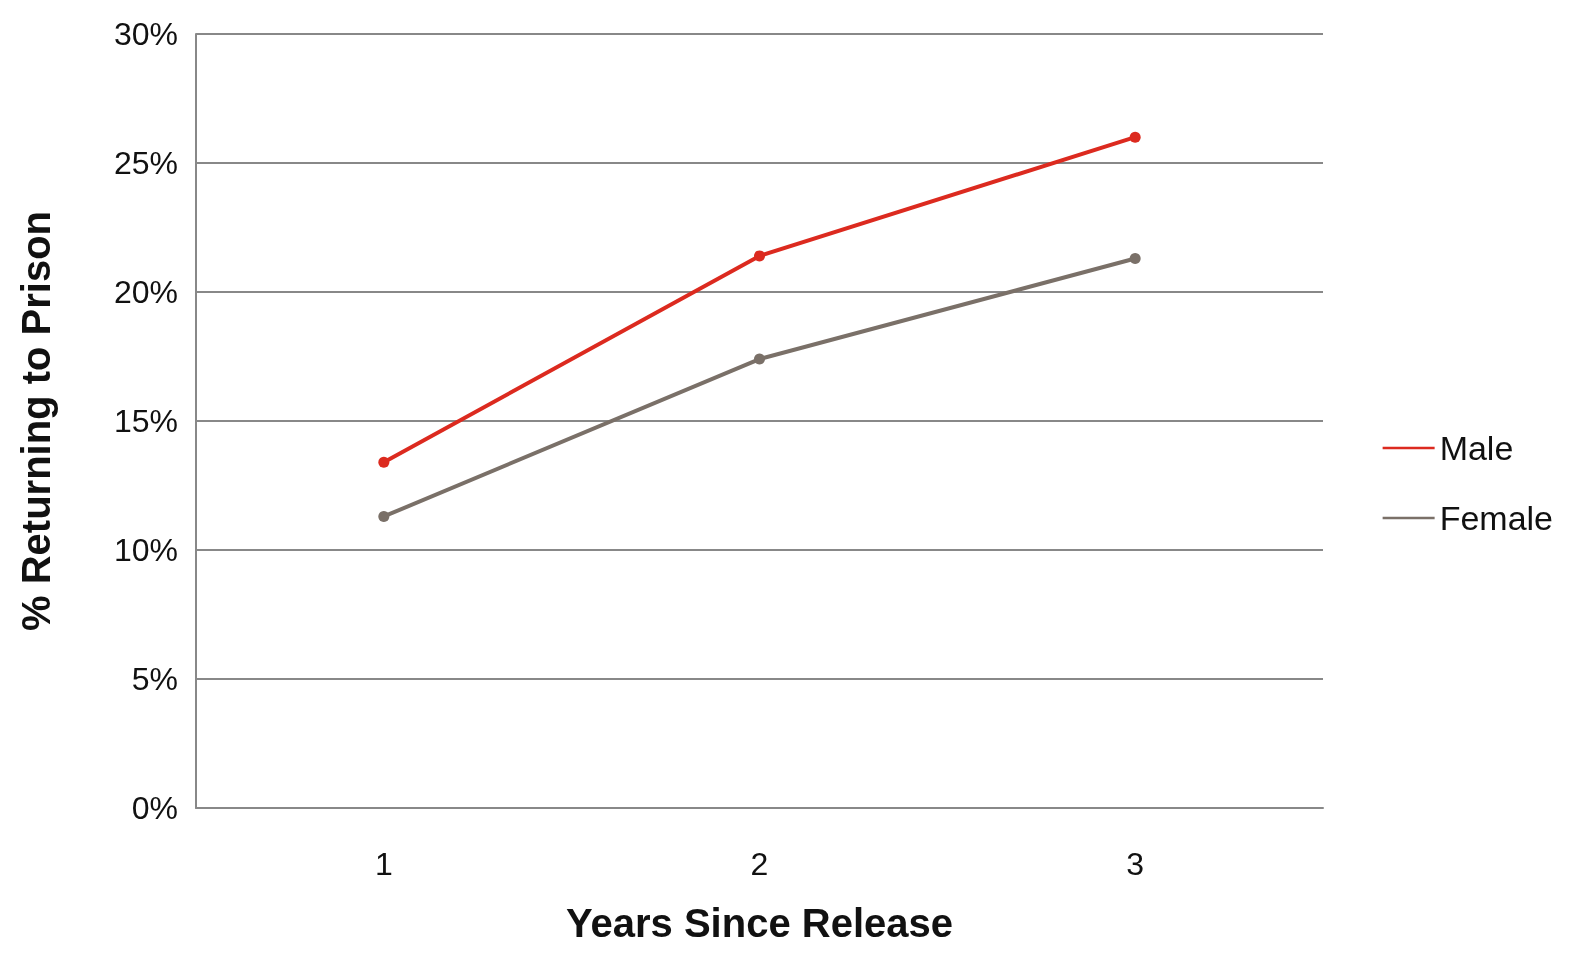 Image resolution: width=1579 pixels, height=968 pixels. I want to click on x-tick-label: 2, so click(759, 864).